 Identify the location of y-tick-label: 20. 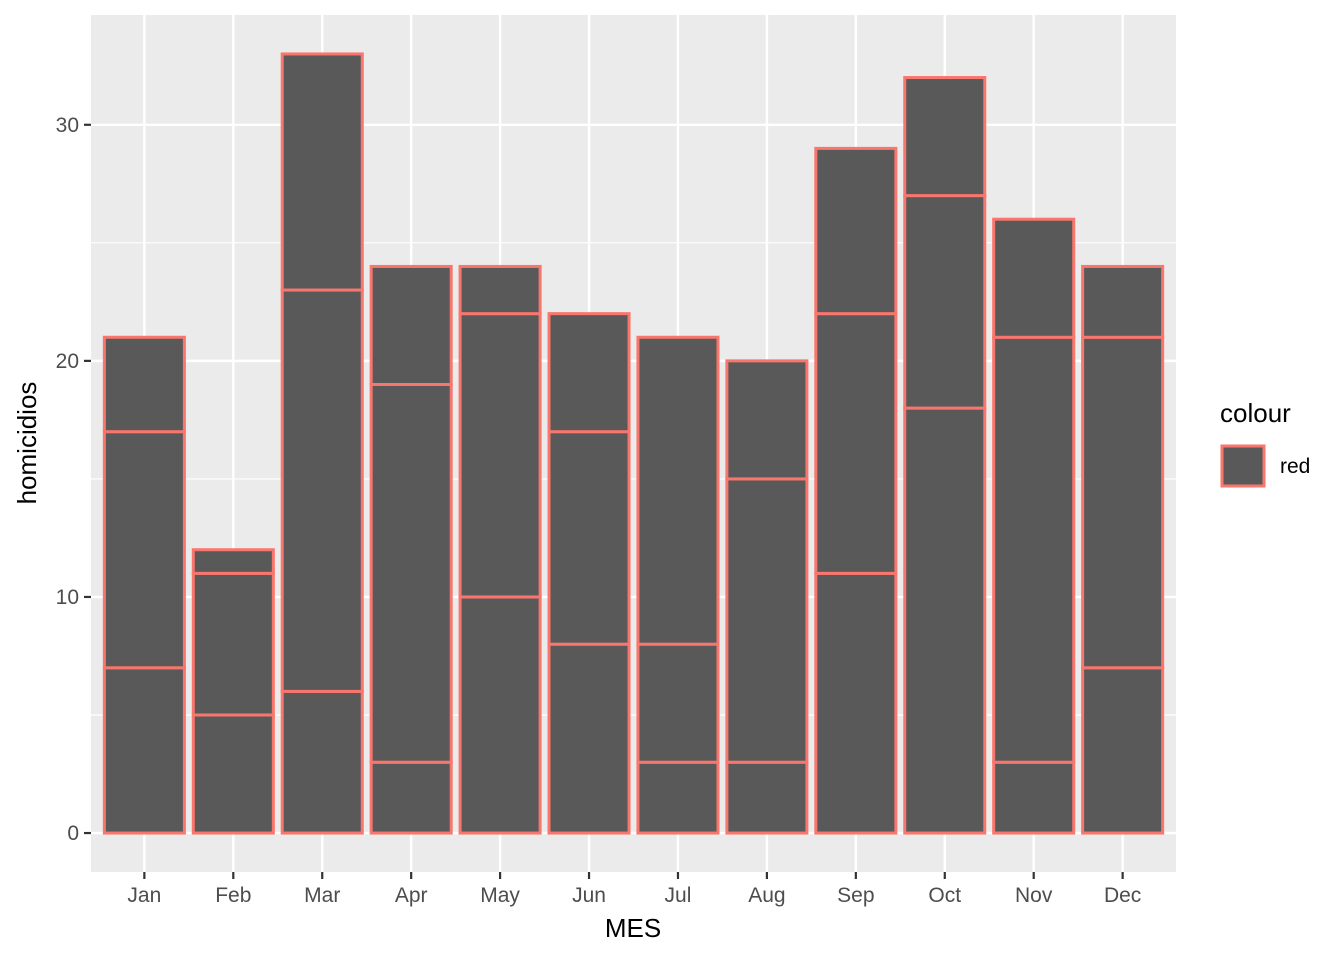
(67, 361).